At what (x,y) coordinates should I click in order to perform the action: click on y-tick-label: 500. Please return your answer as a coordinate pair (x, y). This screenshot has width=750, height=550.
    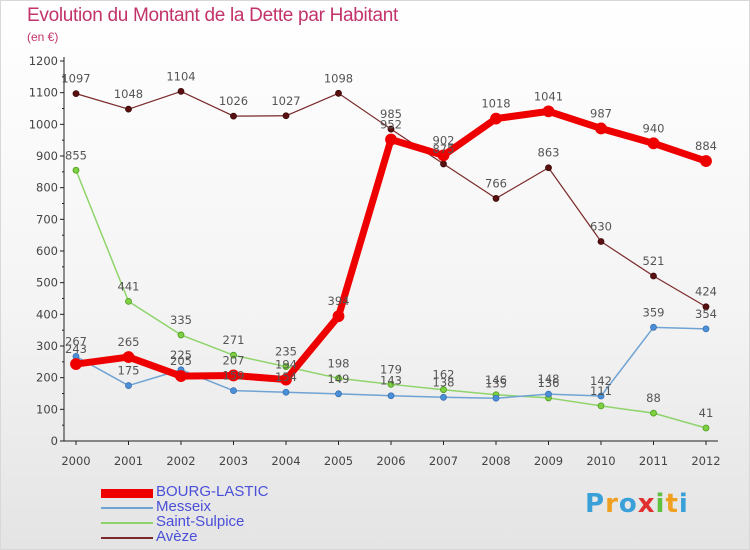
    Looking at the image, I should click on (47, 283).